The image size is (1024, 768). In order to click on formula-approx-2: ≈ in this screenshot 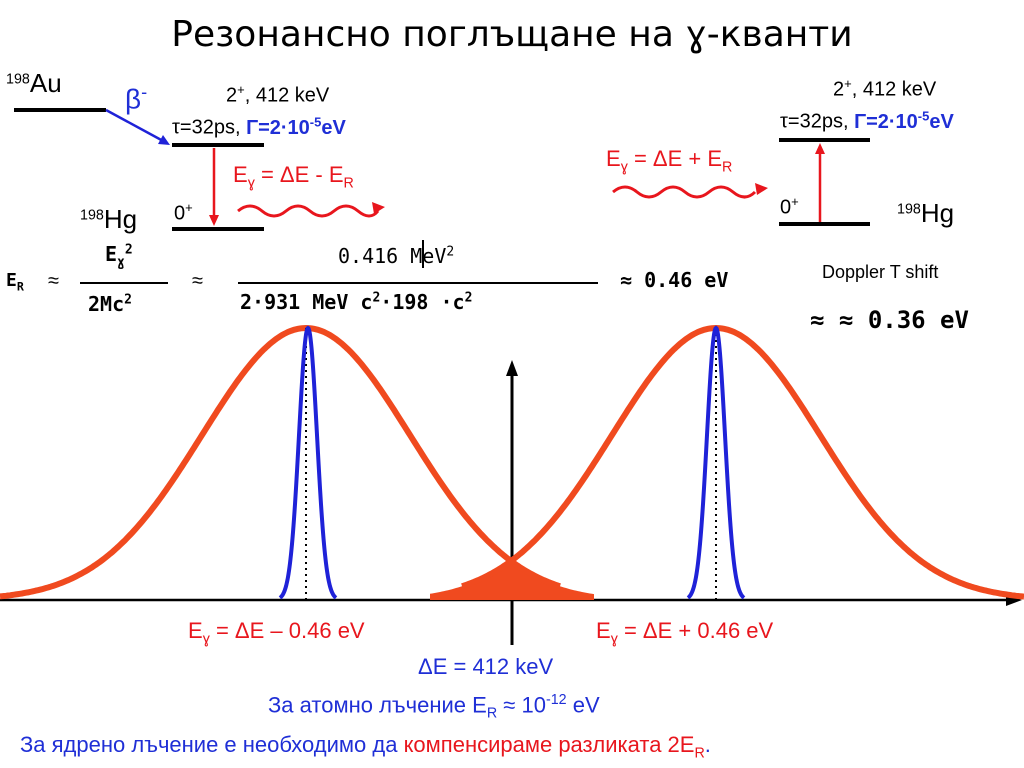, I will do `click(197, 281)`.